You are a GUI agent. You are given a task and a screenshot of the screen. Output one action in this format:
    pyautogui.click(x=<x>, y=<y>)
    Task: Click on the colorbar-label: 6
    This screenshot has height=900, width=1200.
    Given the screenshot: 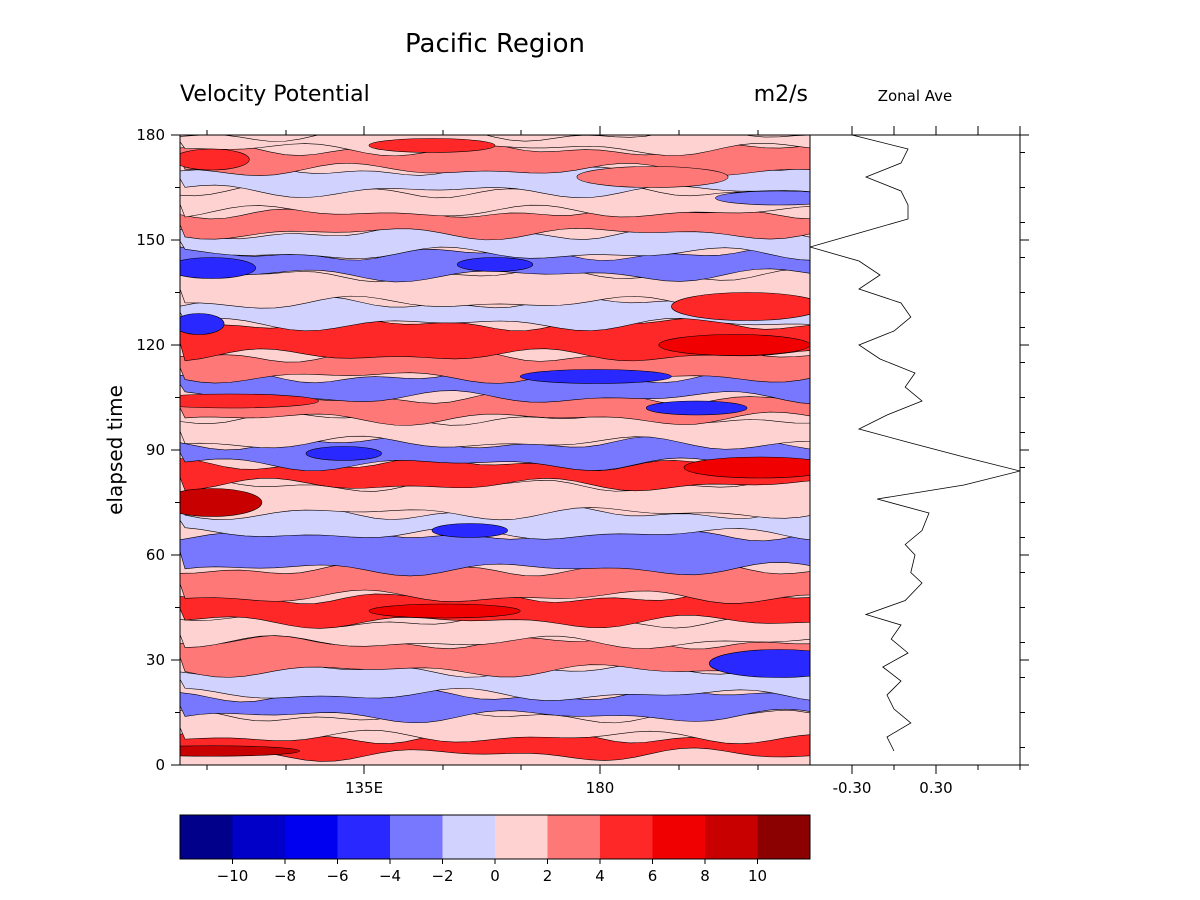 What is the action you would take?
    pyautogui.click(x=653, y=876)
    